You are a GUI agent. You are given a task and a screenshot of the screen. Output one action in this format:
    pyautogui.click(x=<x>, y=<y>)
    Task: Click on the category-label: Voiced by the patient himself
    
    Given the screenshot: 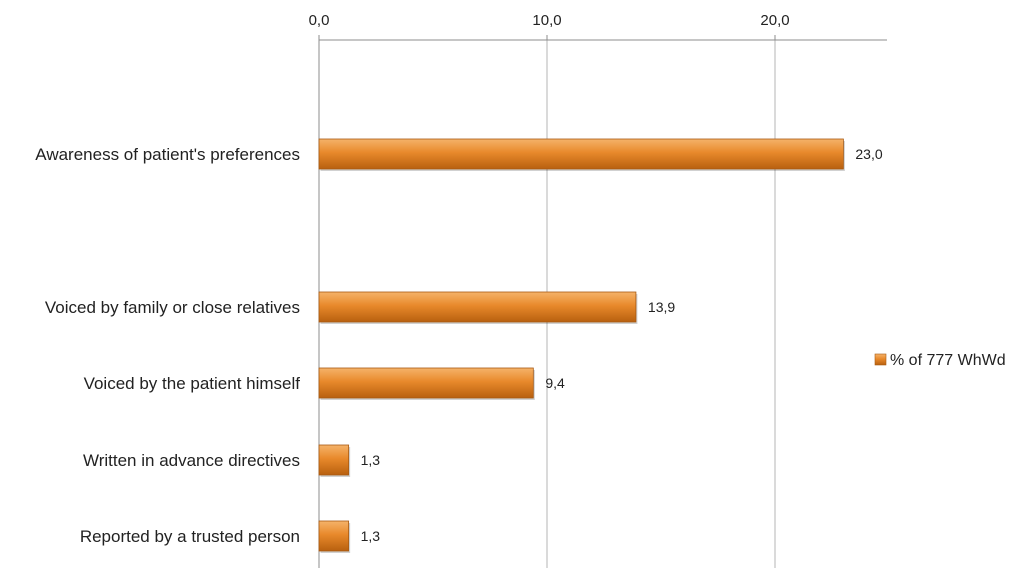 What is the action you would take?
    pyautogui.click(x=192, y=383)
    